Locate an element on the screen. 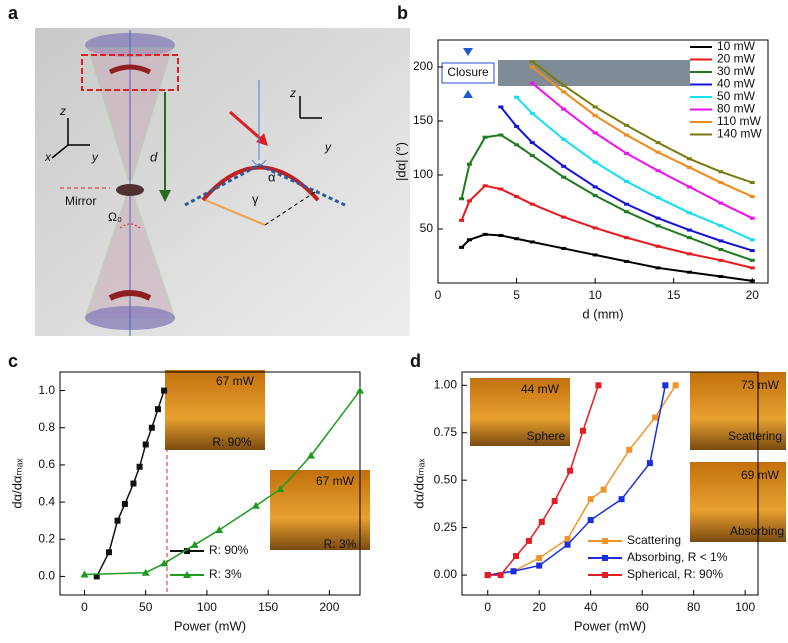 This screenshot has width=788, height=643. x-tick-label: 50 is located at coordinates (146, 607).